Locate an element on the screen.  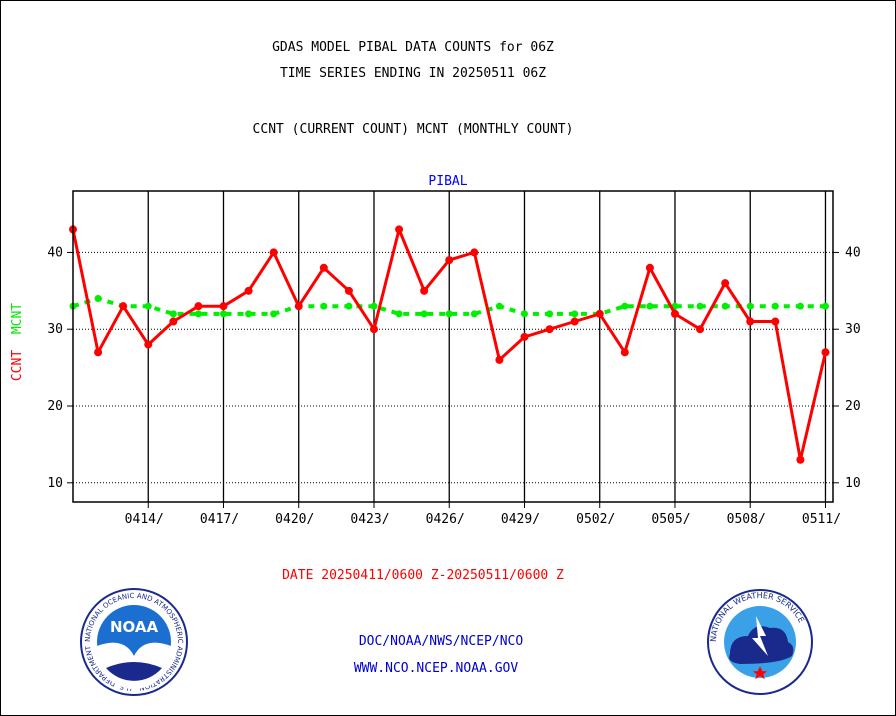
y-axis-label: CCNT__MCNT is located at coordinates (17, 342).